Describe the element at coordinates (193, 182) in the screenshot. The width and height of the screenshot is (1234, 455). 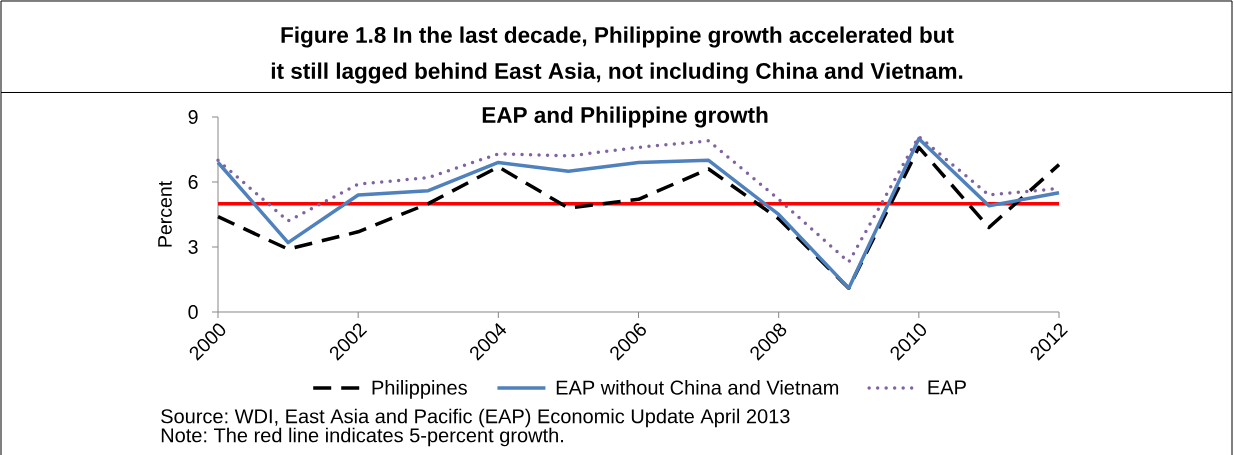
I see `y-tick-label: 6` at that location.